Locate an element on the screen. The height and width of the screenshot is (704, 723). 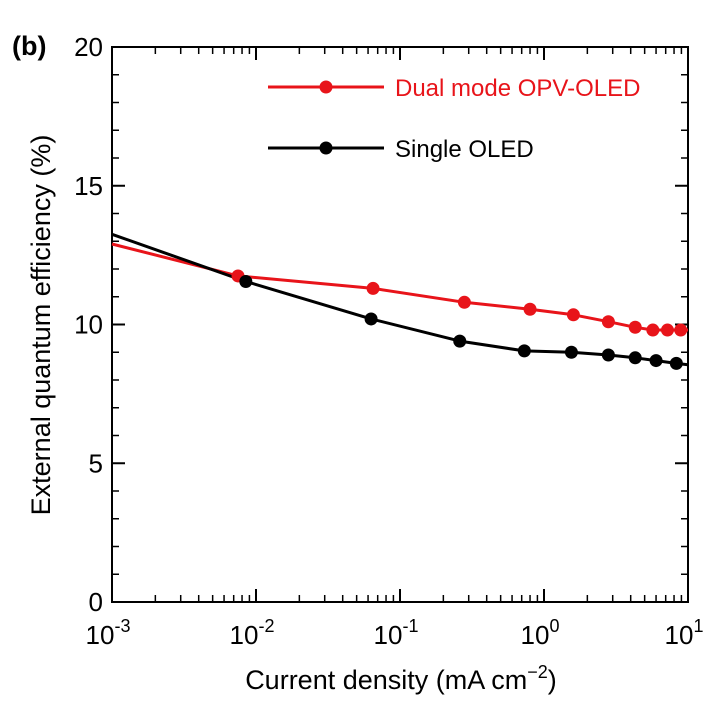
panel-label: (b) is located at coordinates (29, 46).